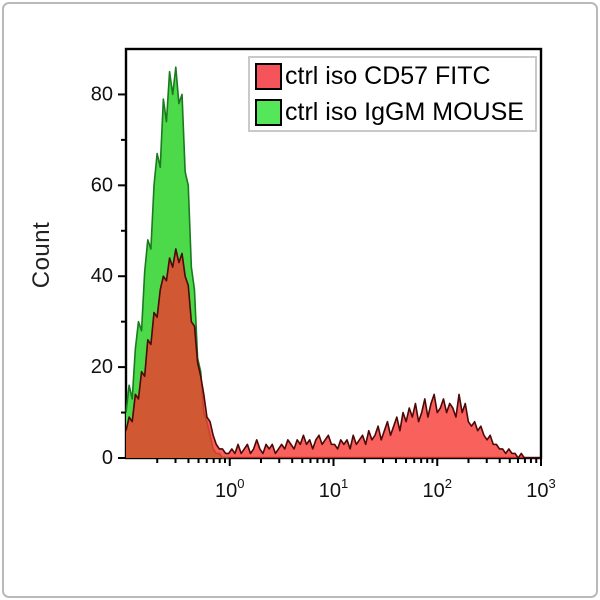 The height and width of the screenshot is (600, 600). What do you see at coordinates (102, 367) in the screenshot?
I see `svg-text: 20` at bounding box center [102, 367].